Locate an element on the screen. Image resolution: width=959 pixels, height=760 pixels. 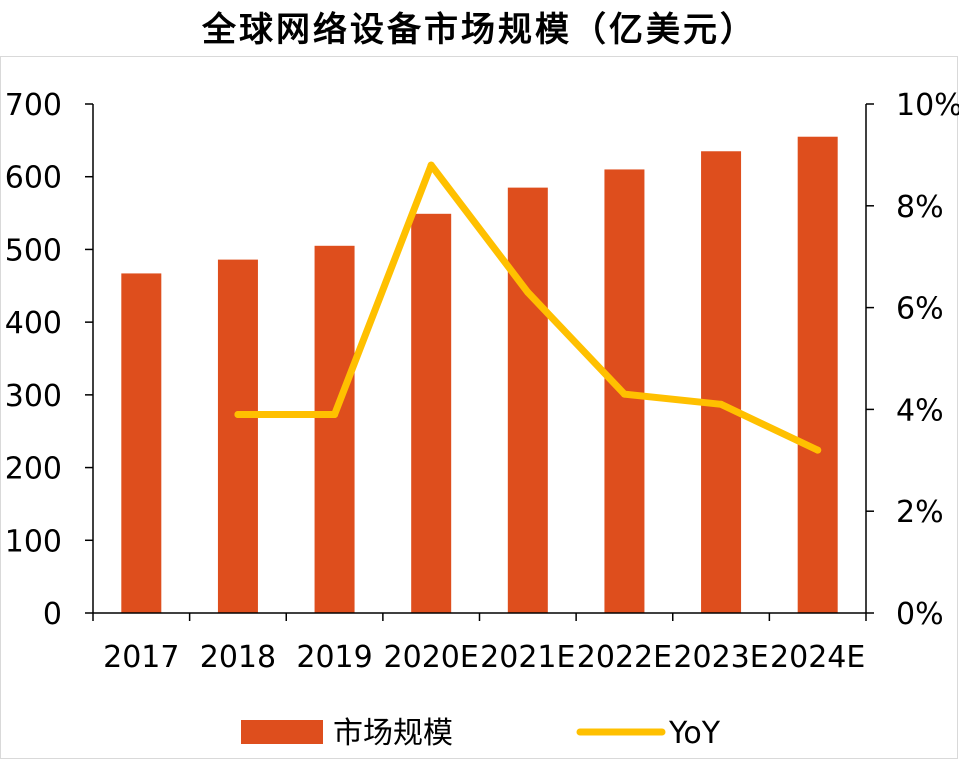
x-tick-label-2021E: 2021E is located at coordinates (527, 657).